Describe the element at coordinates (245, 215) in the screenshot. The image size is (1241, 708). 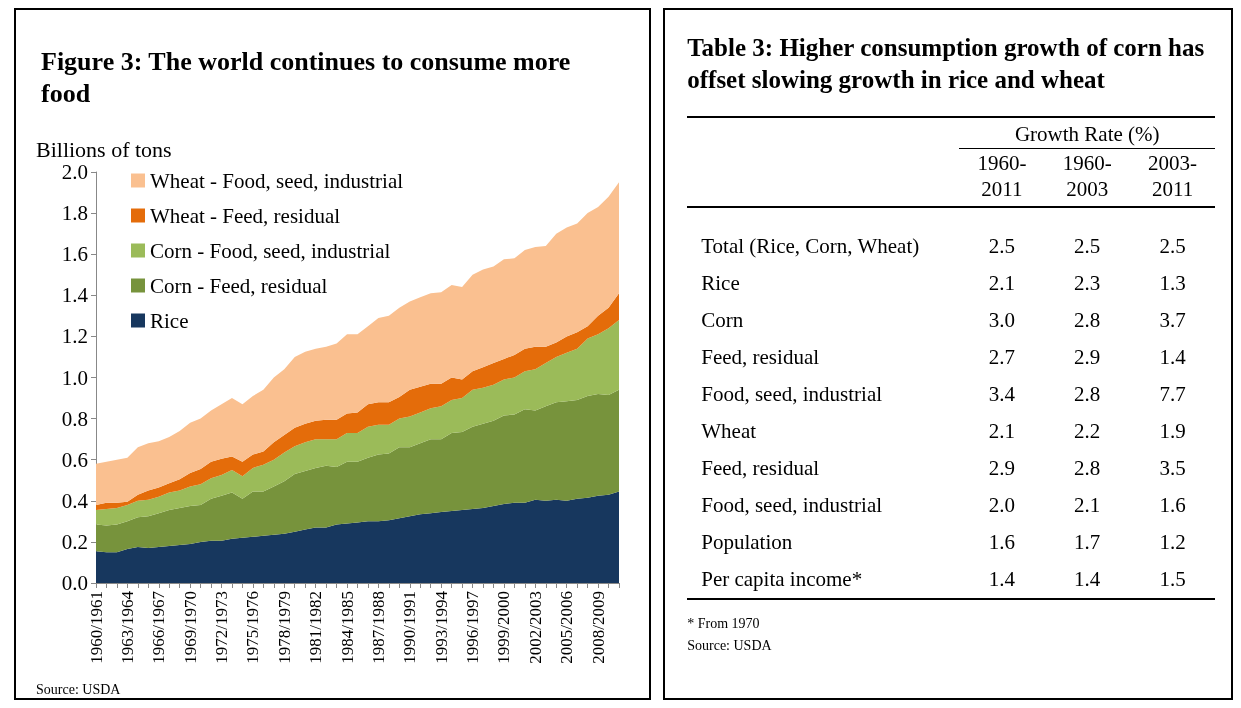
I see `legend-label: Wheat - Feed, residual` at that location.